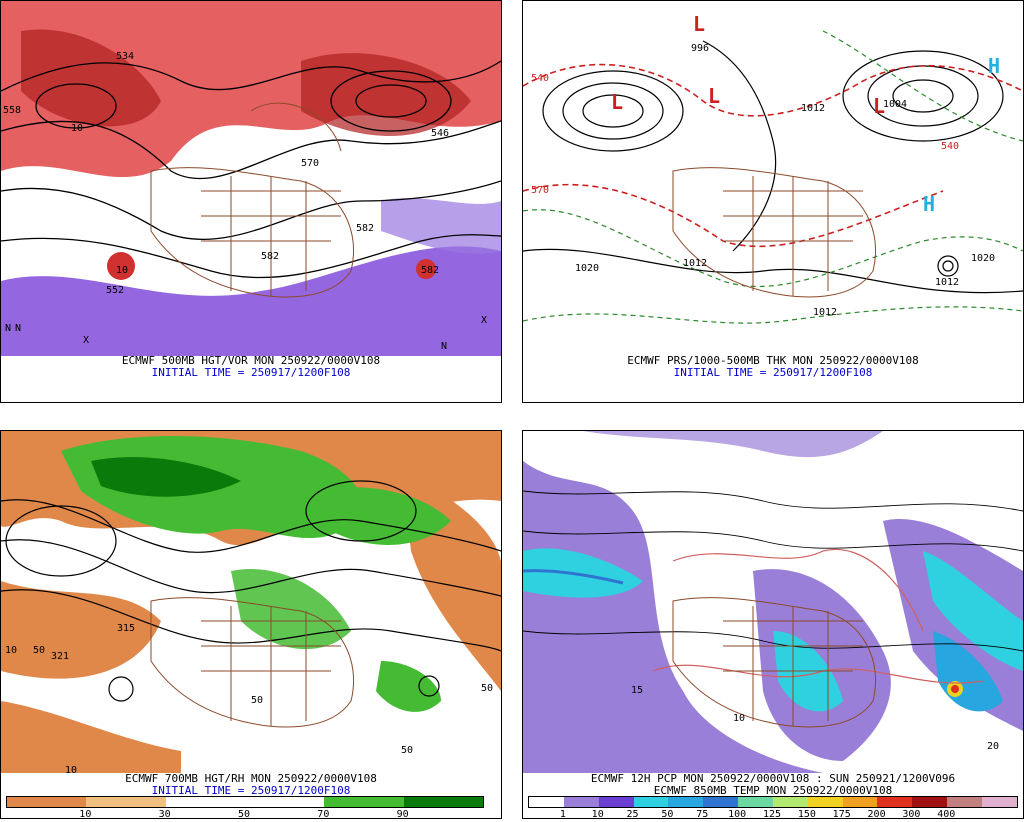 This screenshot has width=1024, height=822. I want to click on colorbar-tick-label: 75, so click(702, 814).